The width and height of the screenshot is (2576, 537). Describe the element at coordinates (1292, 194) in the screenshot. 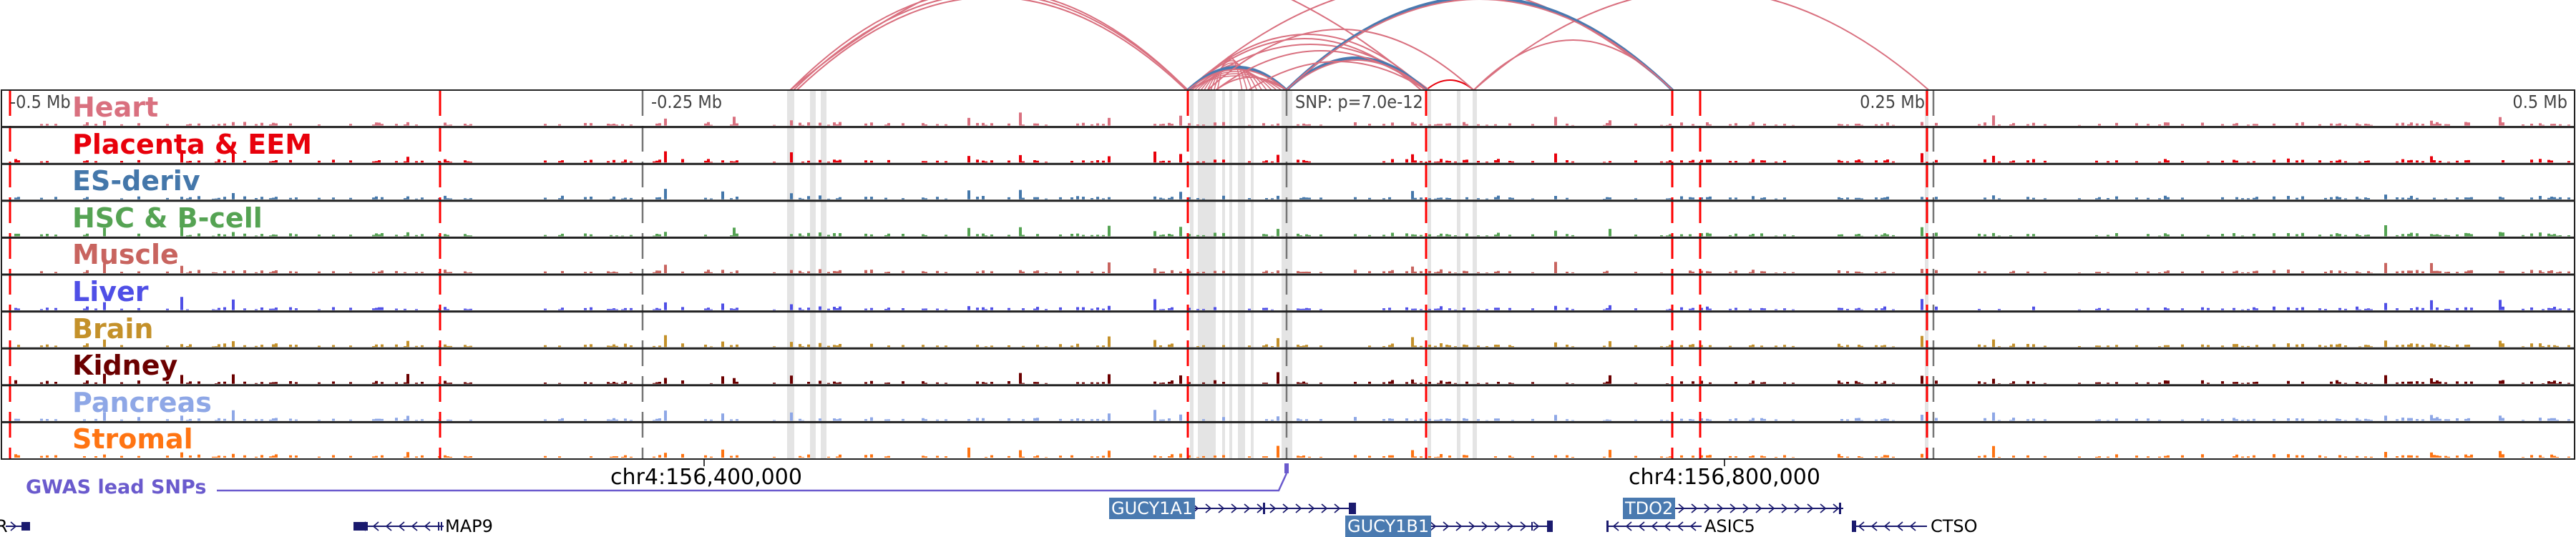

I see `signal-track-es-deriv` at that location.